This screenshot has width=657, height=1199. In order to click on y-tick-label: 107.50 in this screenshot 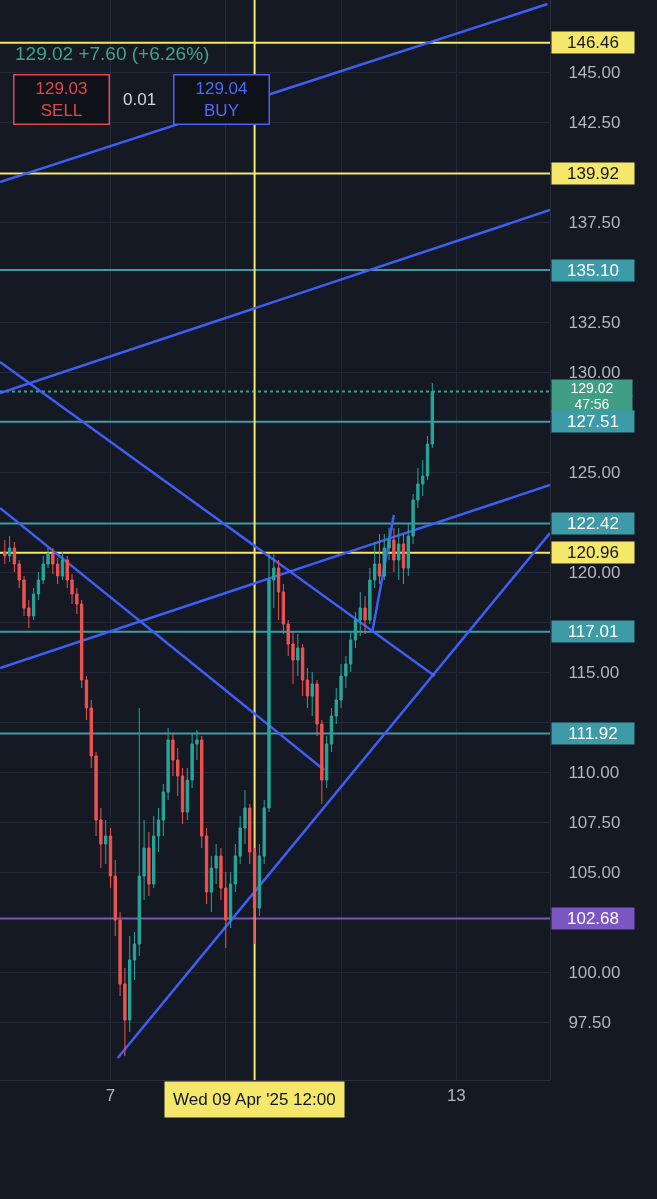, I will do `click(594, 822)`.